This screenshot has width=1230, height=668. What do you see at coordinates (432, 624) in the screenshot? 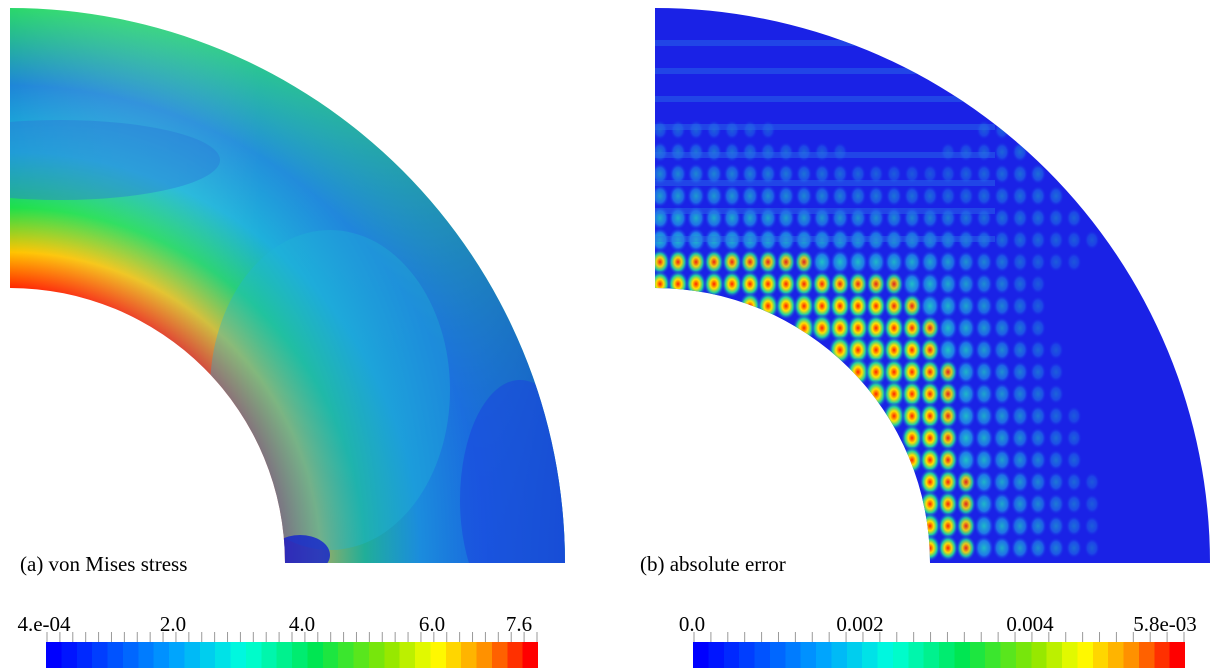
I see `colorbar-a-tick-3: 6.0` at bounding box center [432, 624].